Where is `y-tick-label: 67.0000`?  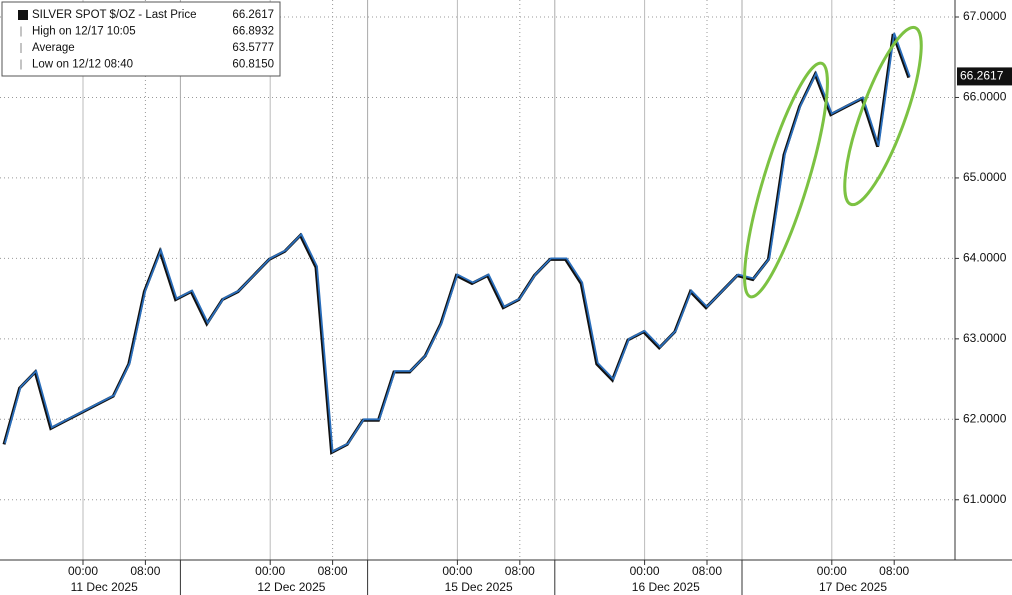
y-tick-label: 67.0000 is located at coordinates (985, 16).